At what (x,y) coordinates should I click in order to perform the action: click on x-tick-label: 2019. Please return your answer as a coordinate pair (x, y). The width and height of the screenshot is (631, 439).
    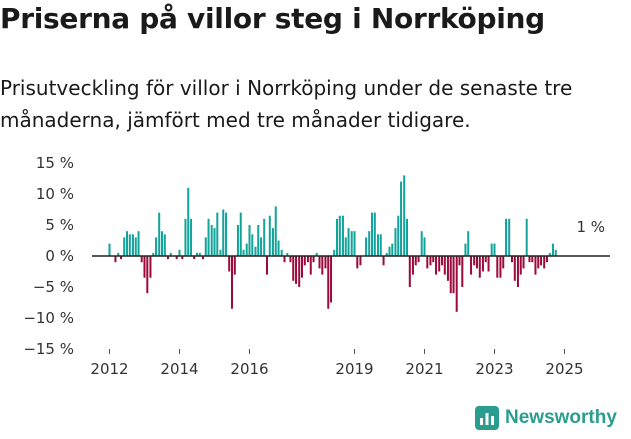
    Looking at the image, I should click on (354, 369).